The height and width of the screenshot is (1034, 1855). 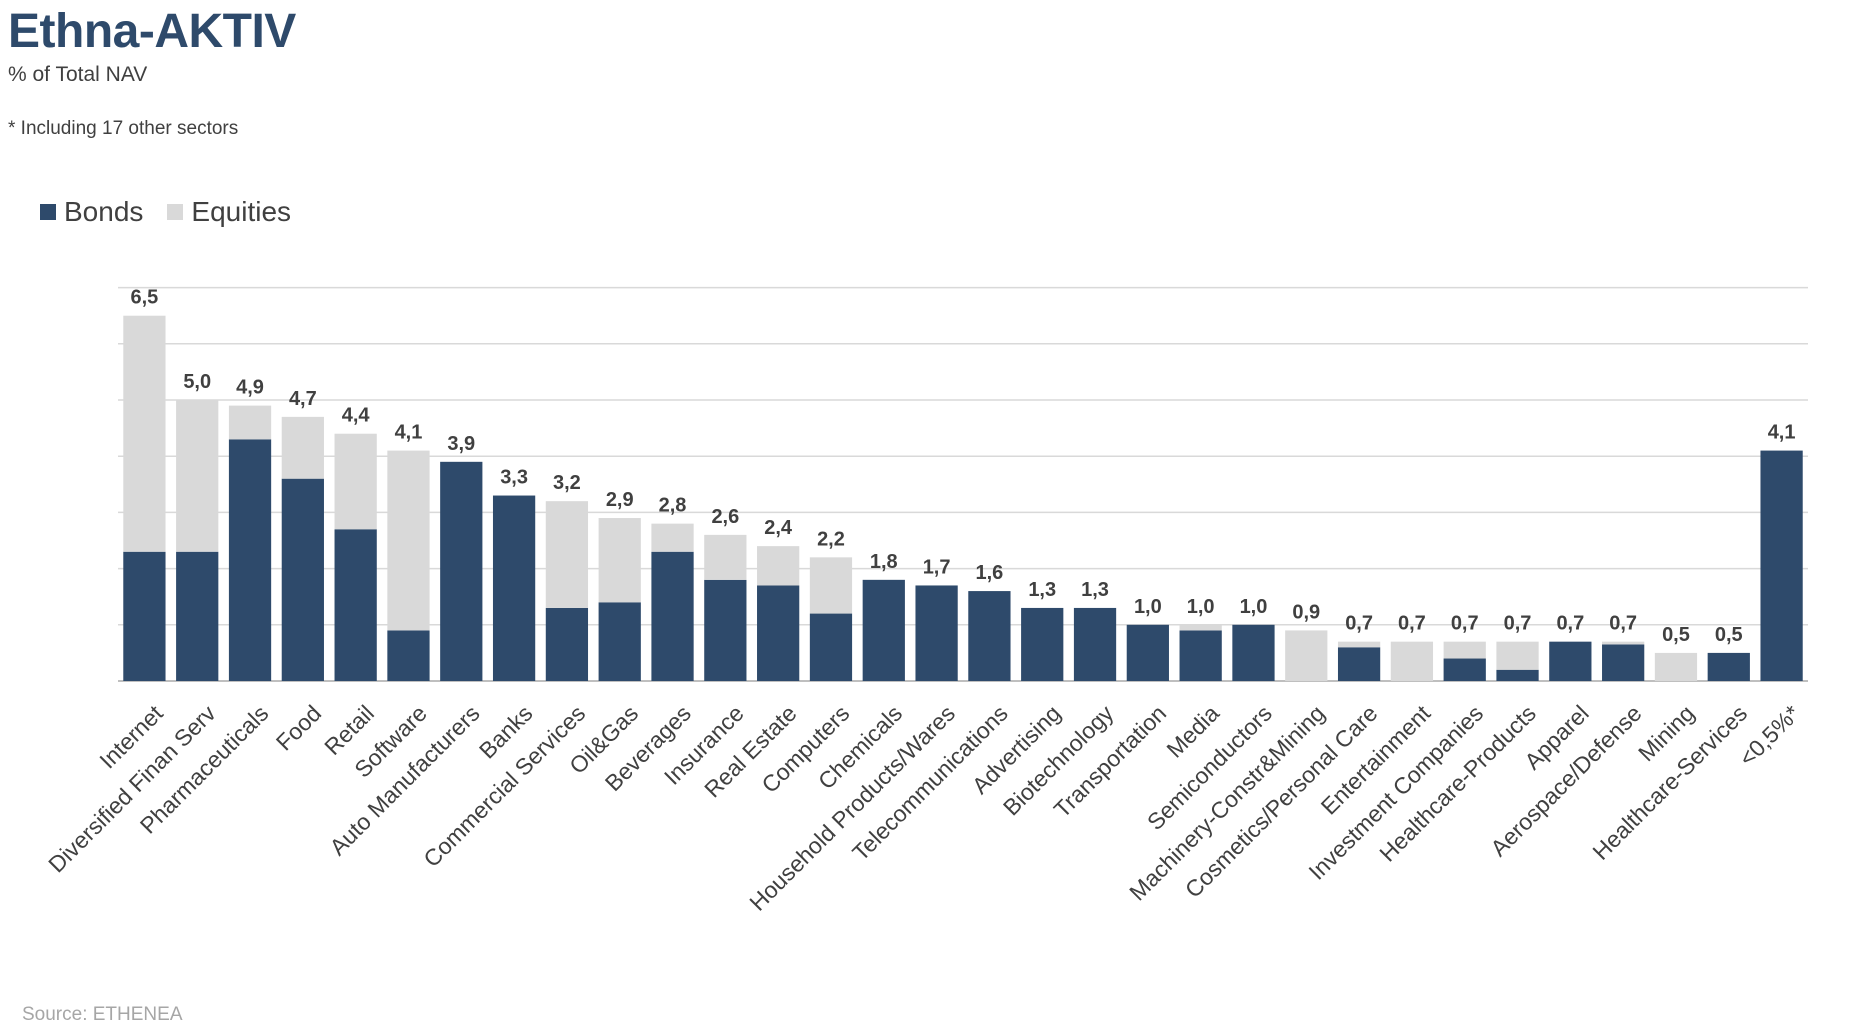 I want to click on data-label-total: 3,2, so click(x=567, y=483).